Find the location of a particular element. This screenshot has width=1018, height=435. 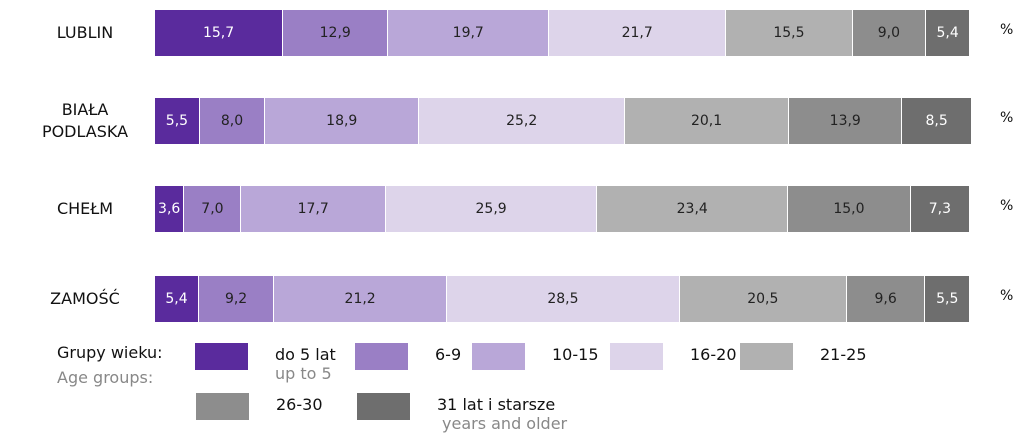

bar-segment: 9,0 is located at coordinates (889, 33).